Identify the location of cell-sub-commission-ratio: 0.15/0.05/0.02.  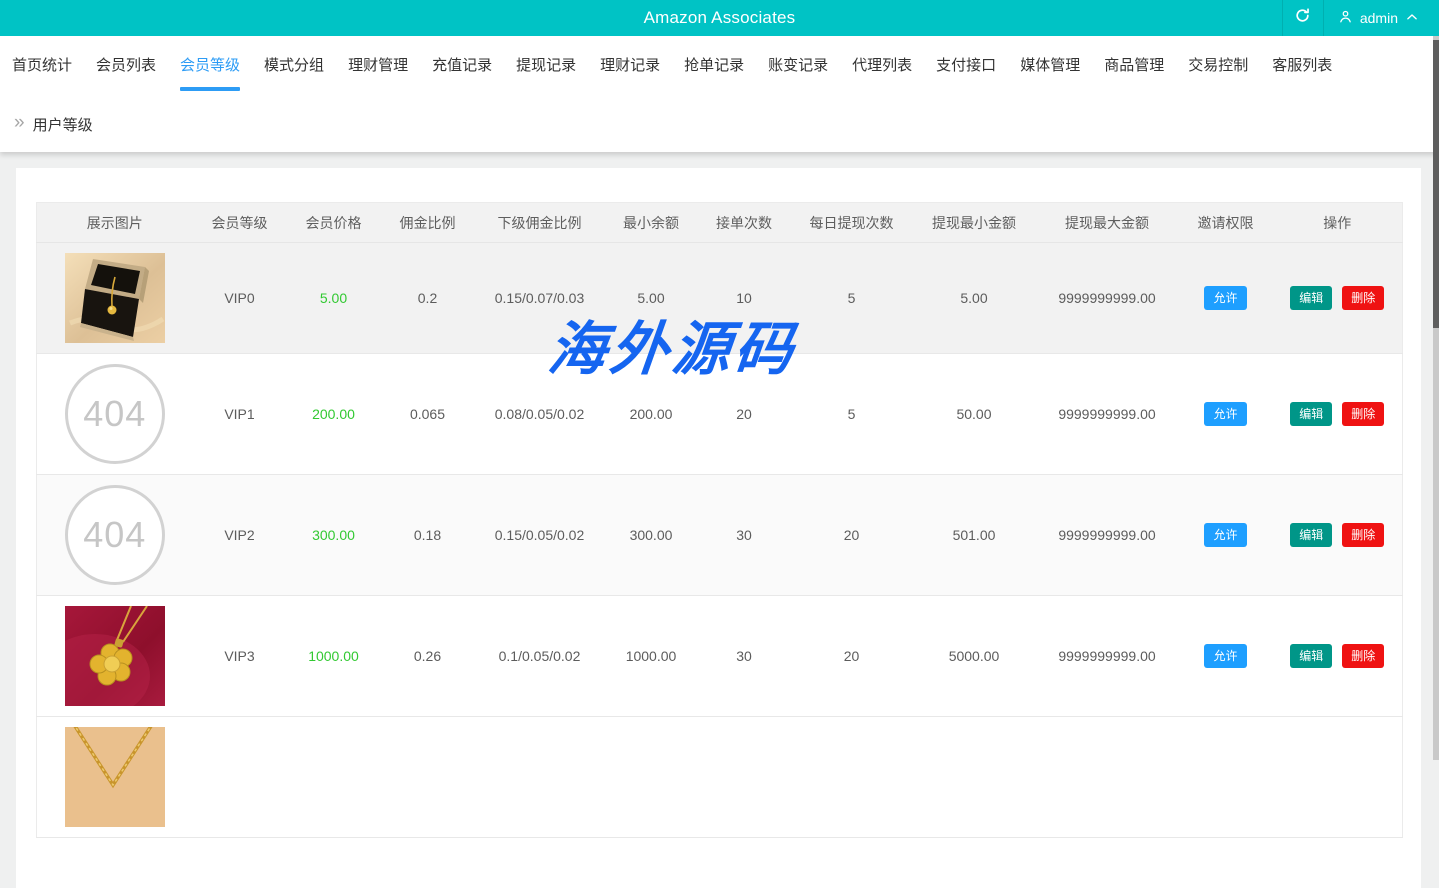
(540, 535).